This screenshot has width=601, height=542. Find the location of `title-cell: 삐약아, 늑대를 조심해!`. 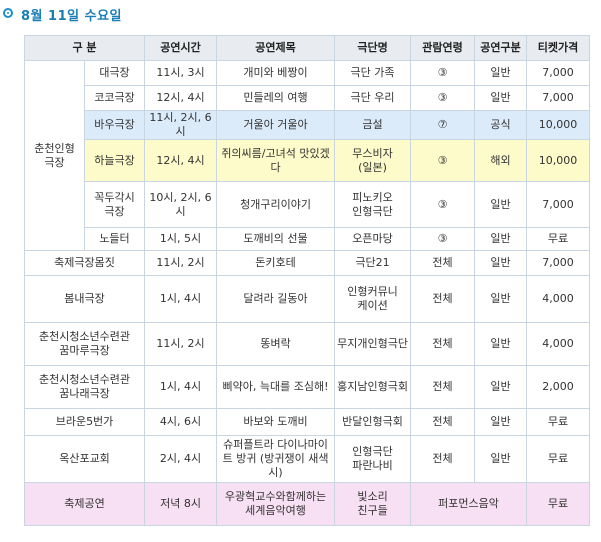

title-cell: 삐약아, 늑대를 조심해! is located at coordinates (276, 387).